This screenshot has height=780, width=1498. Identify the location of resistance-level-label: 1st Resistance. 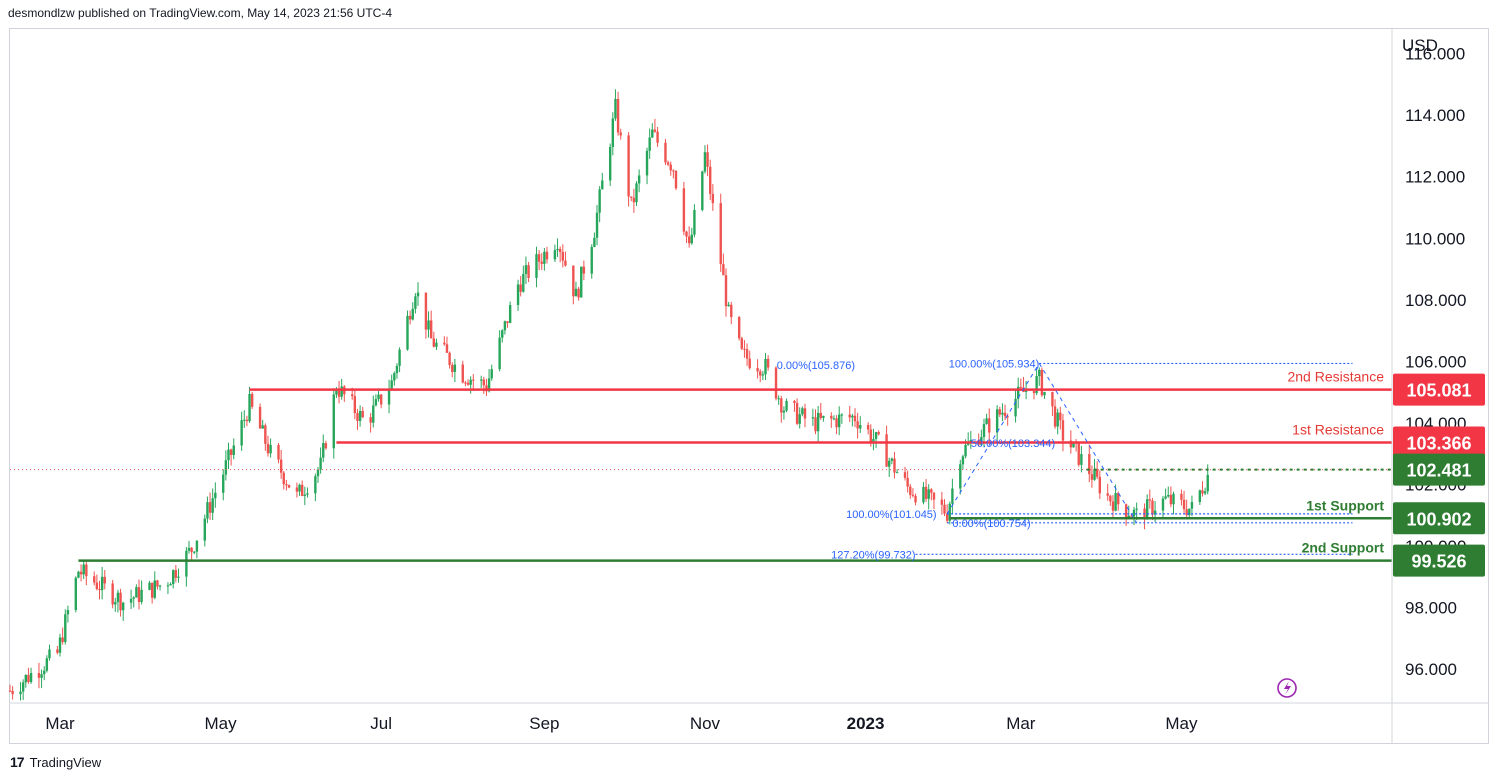
(1338, 429).